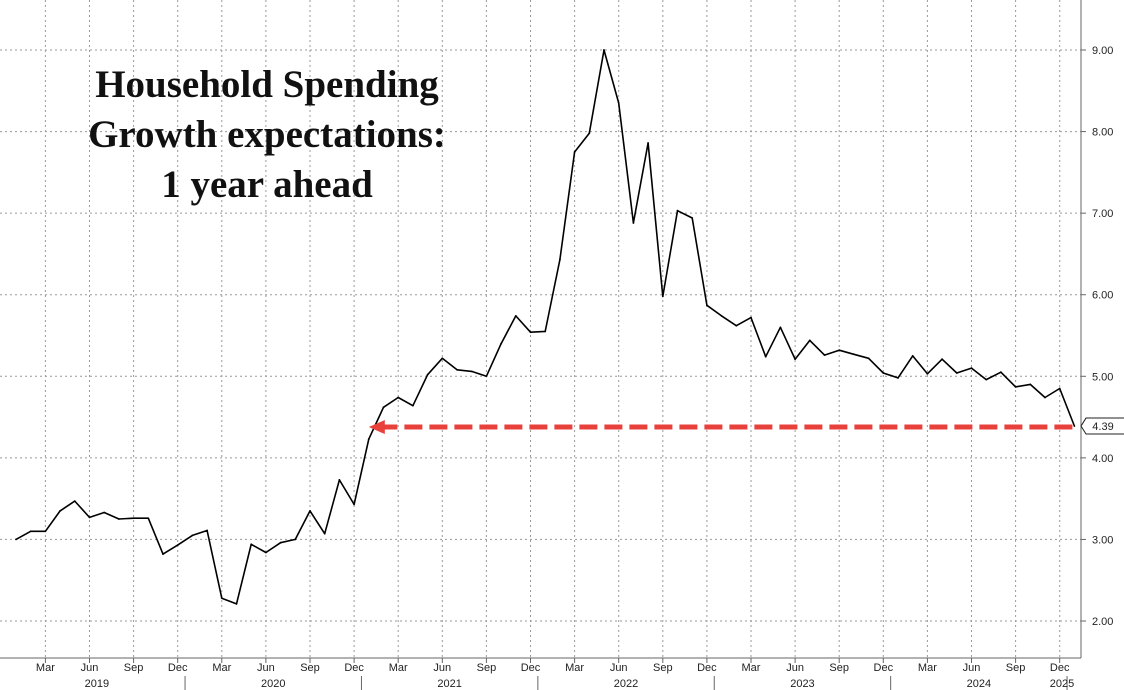 The width and height of the screenshot is (1124, 690). Describe the element at coordinates (1102, 427) in the screenshot. I see `last-value-label: 4.39` at that location.